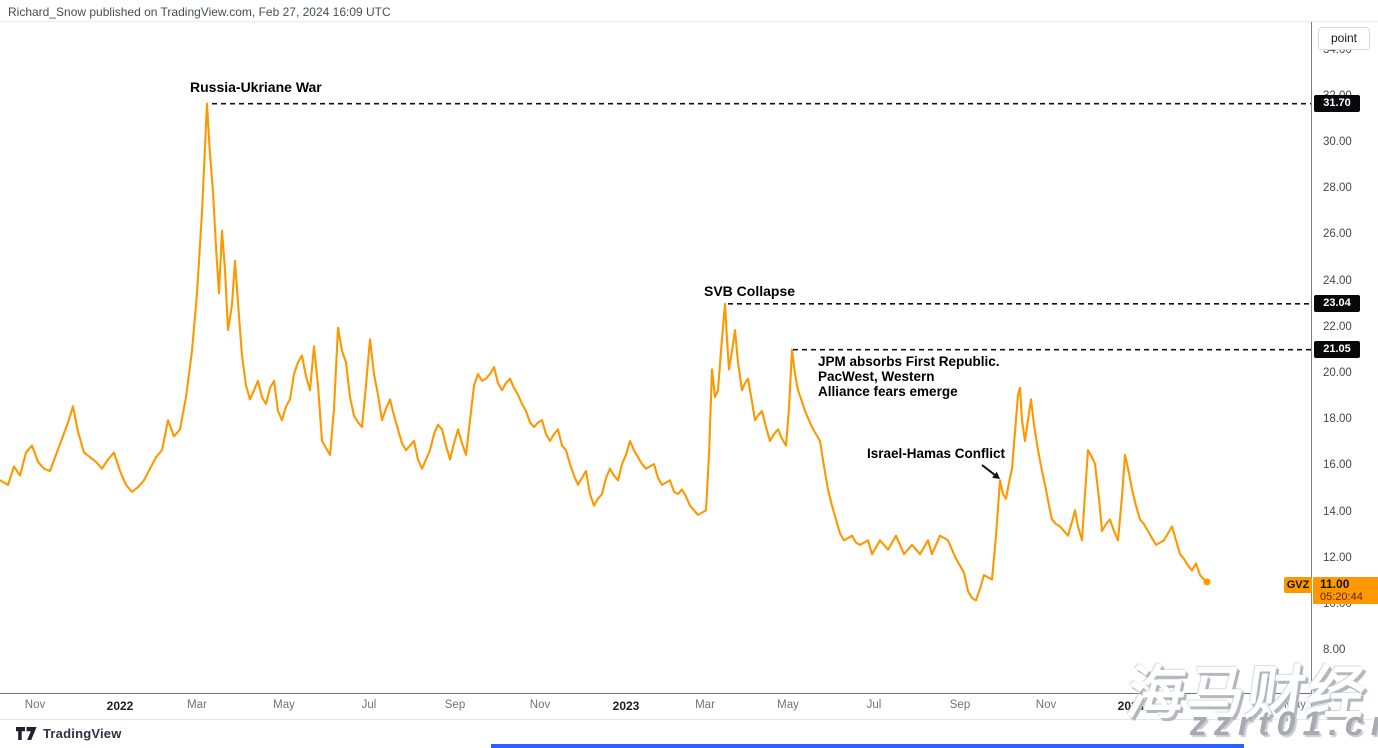 The image size is (1378, 748). I want to click on unit-button: point, so click(1344, 38).